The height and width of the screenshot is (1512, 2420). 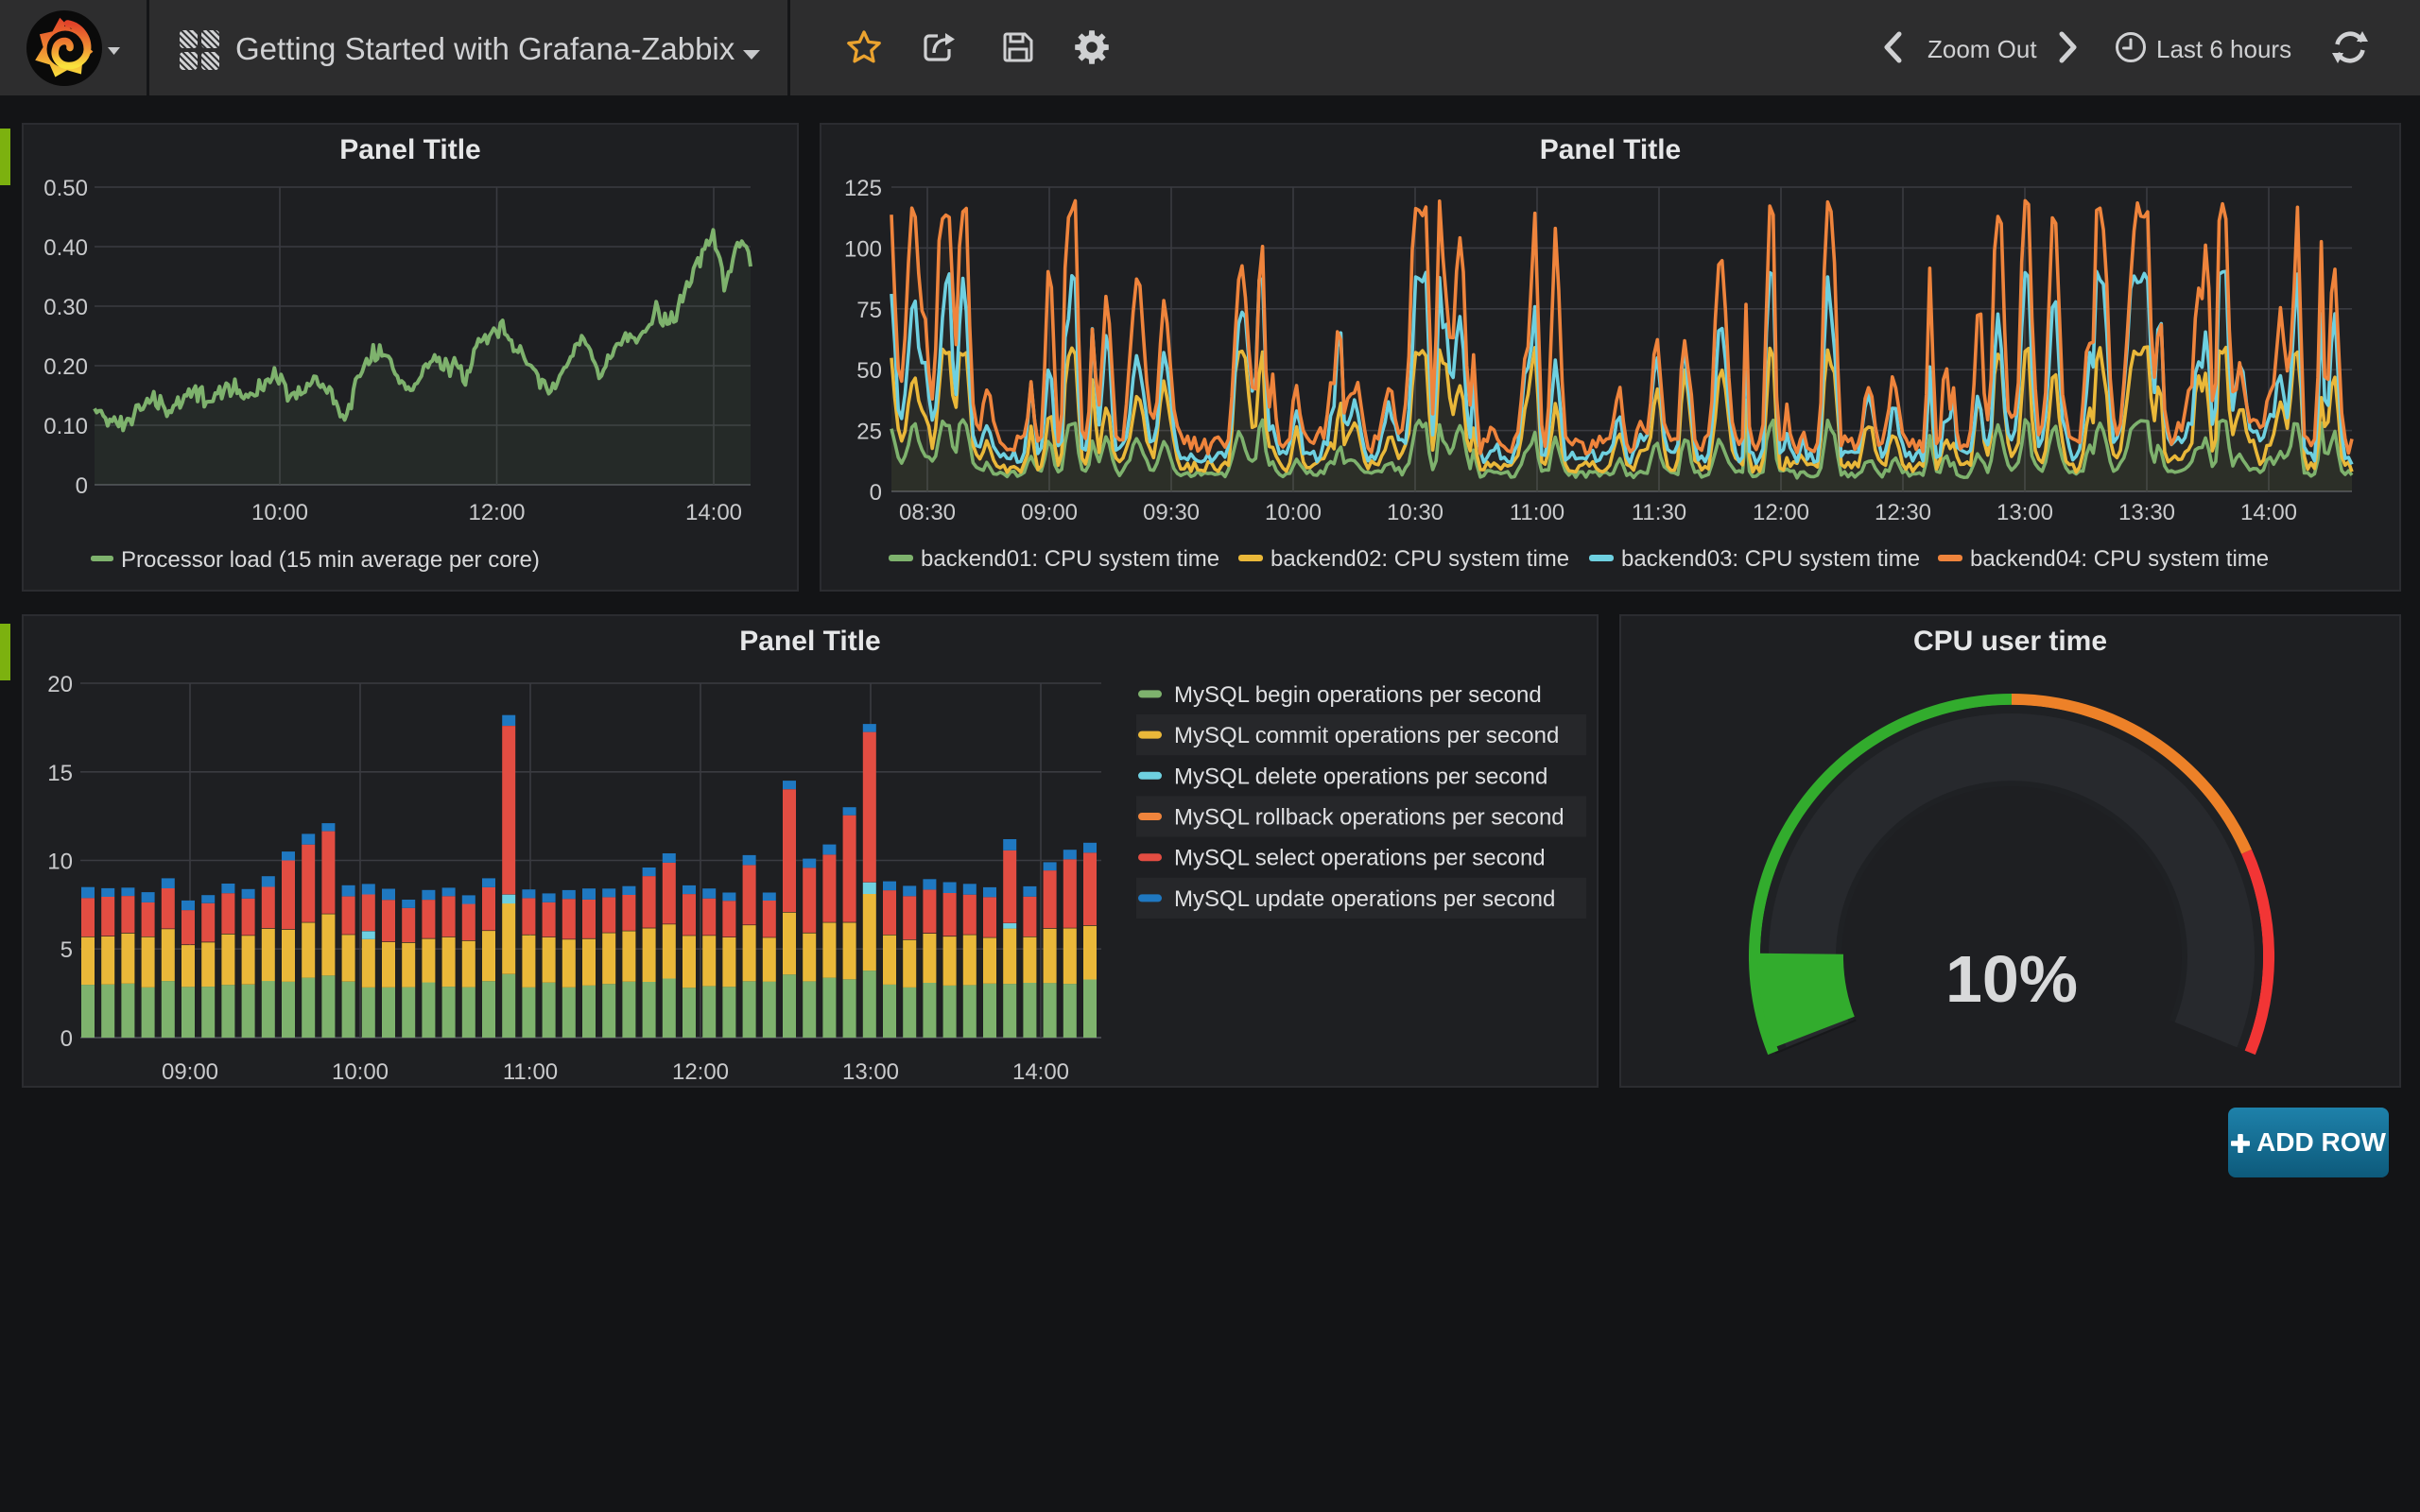 I want to click on svg-text: 0.50, so click(x=65, y=188).